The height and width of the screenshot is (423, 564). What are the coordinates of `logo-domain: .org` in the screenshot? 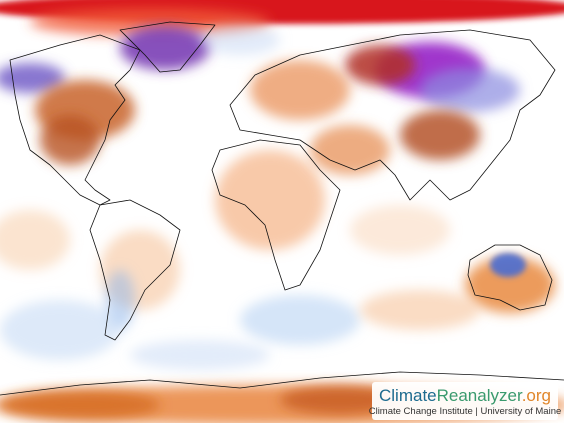 It's located at (536, 395).